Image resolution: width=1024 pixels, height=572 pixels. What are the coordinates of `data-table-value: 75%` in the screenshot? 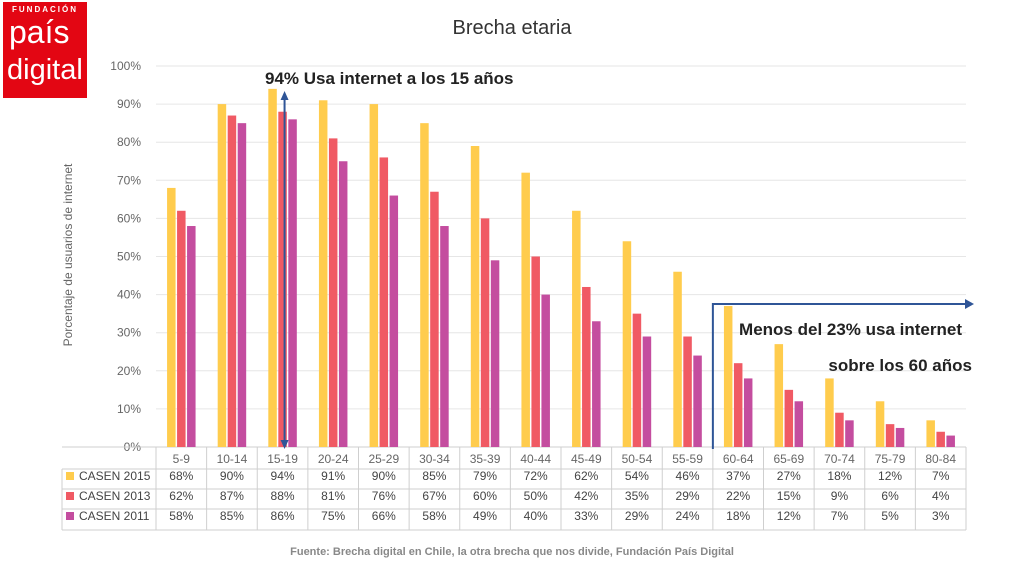 It's located at (333, 516).